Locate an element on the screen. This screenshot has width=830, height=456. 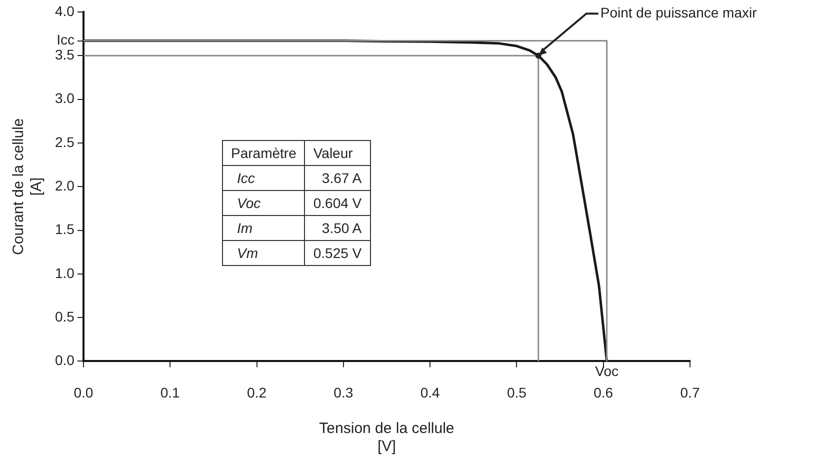
x-tick-label: 0.7 is located at coordinates (690, 392).